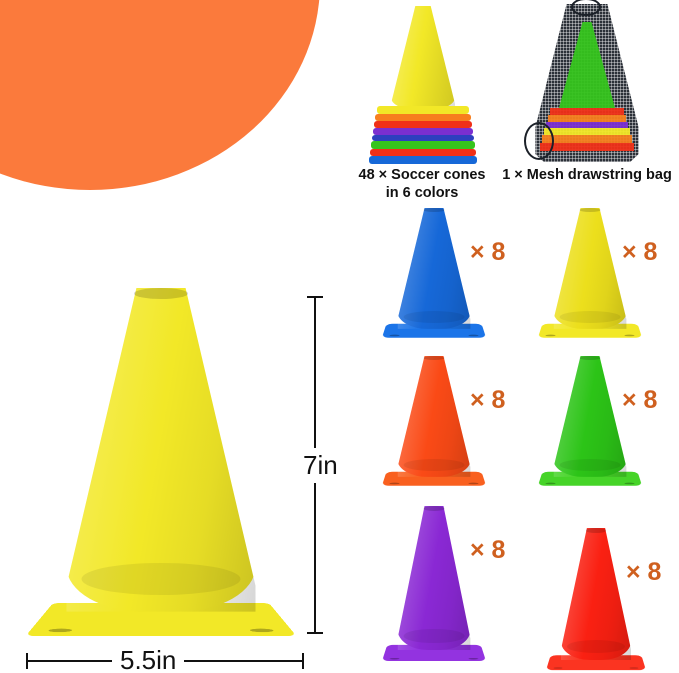 The width and height of the screenshot is (679, 673). Describe the element at coordinates (423, 58) in the screenshot. I see `stack-top-cone` at that location.